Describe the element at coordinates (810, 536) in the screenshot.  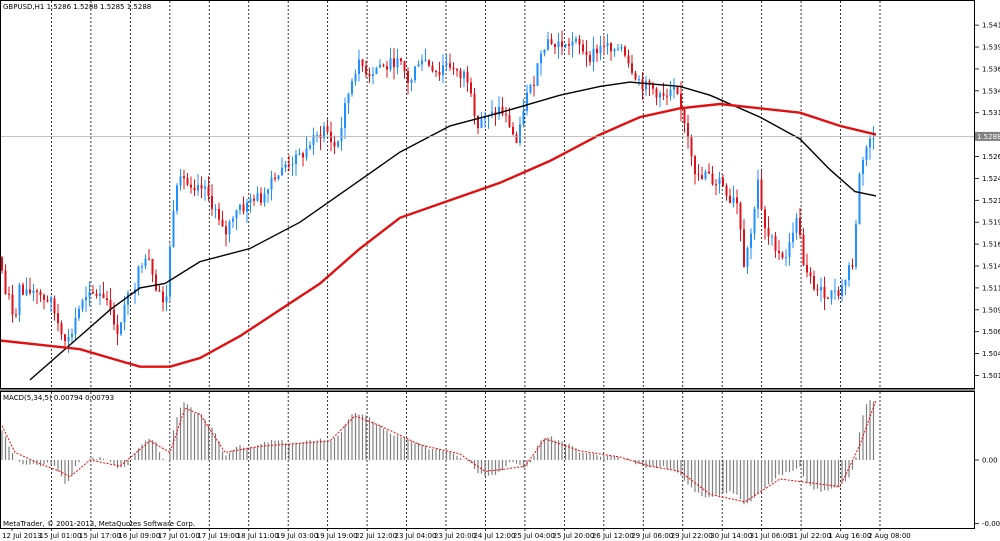
I see `time-tick-label: 31 Jul 22:00` at that location.